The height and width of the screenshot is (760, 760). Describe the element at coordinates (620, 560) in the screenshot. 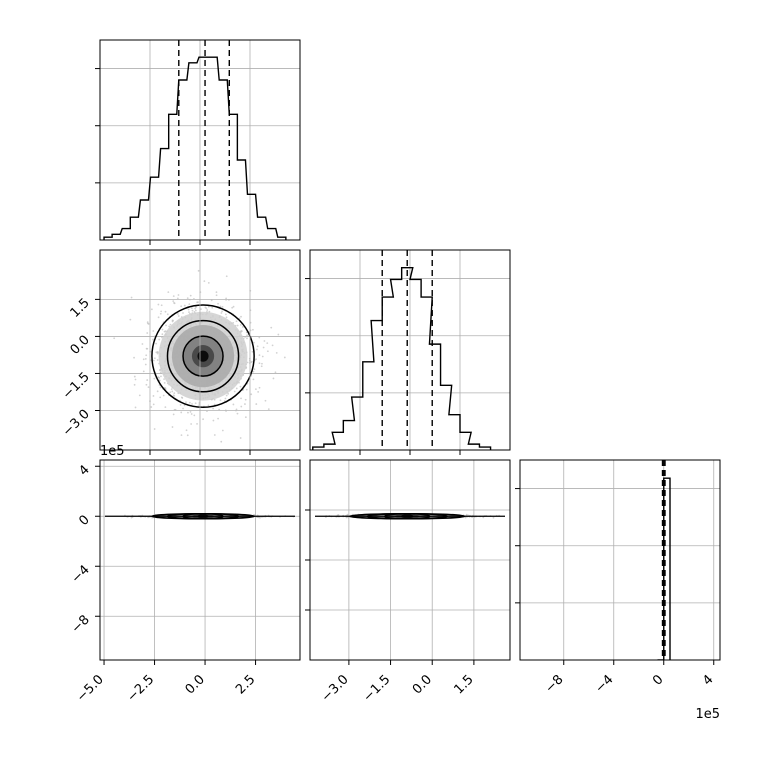

I see `axes-frame` at that location.